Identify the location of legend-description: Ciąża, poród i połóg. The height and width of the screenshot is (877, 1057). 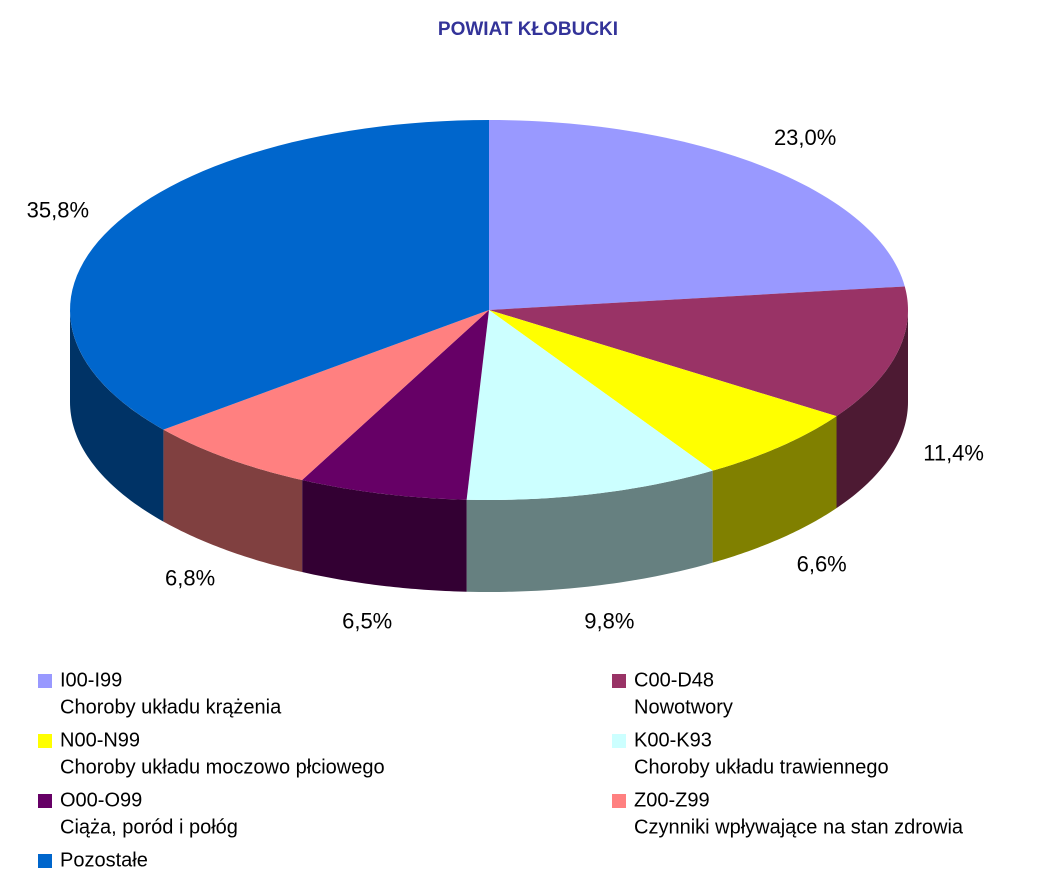
(149, 827).